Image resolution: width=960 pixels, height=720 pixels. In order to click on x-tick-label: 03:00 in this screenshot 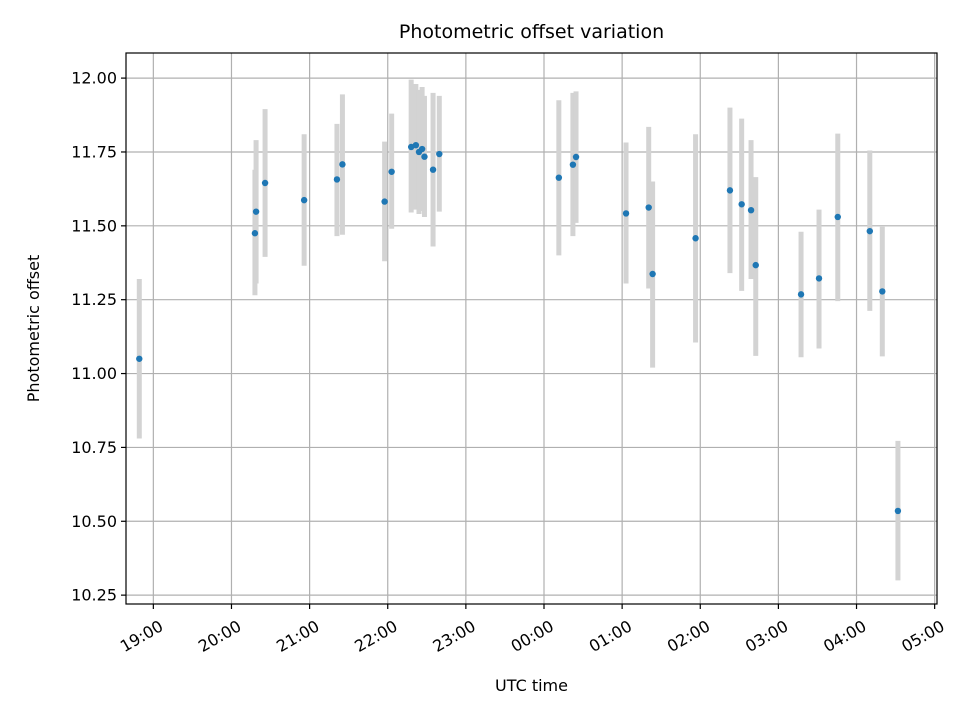, I will do `click(766, 636)`.